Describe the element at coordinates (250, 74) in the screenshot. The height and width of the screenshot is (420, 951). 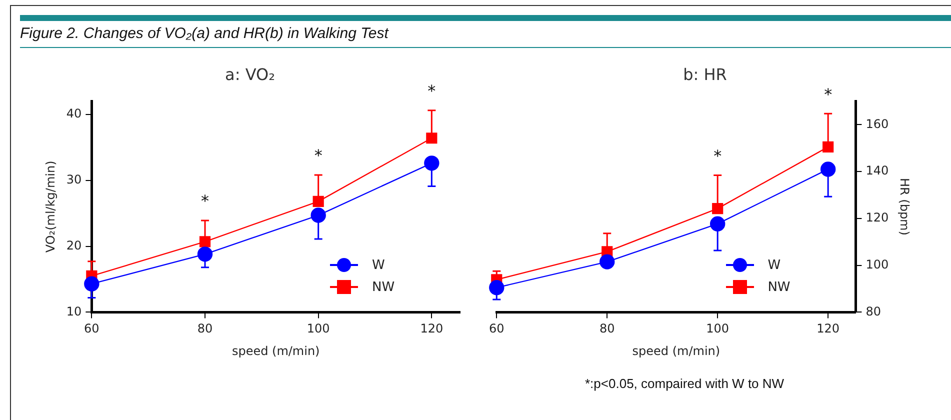
I see `chart-title: a: VO₂` at that location.